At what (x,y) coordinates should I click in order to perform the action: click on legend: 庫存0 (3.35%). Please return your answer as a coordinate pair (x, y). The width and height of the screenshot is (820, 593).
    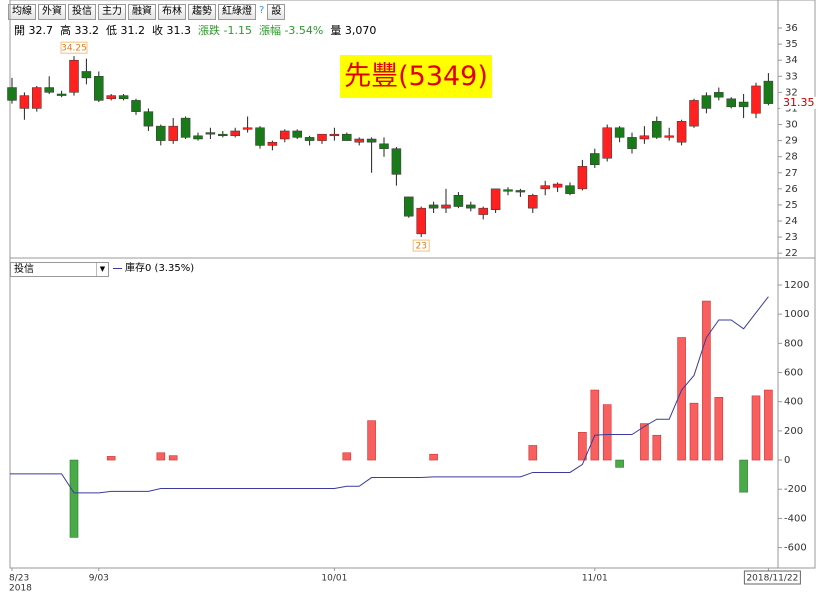
    Looking at the image, I should click on (153, 268).